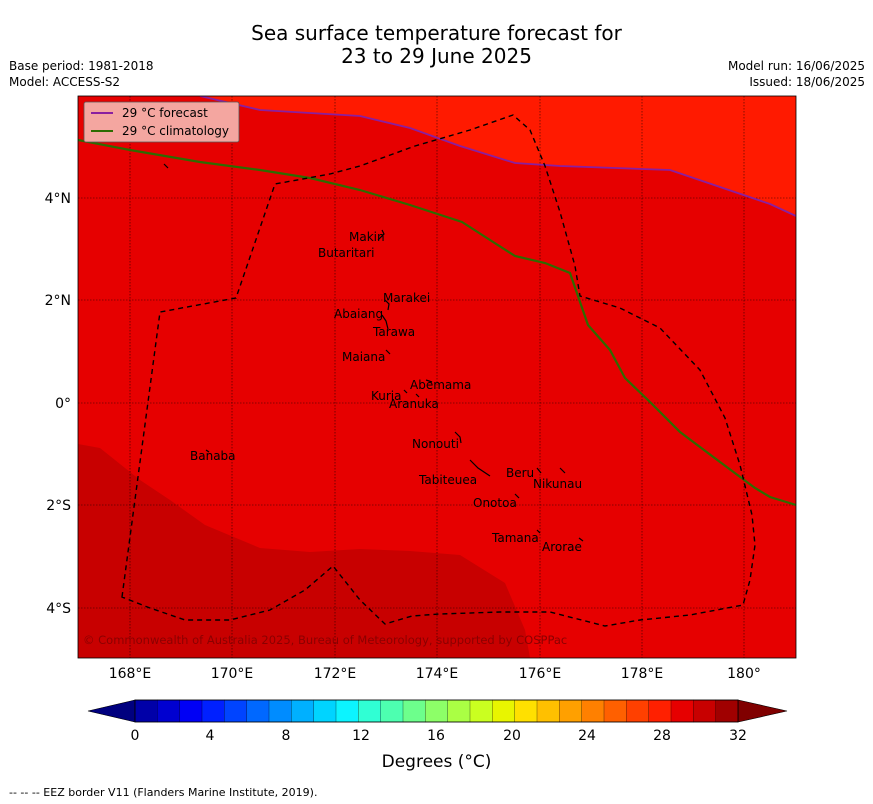 The image size is (873, 804). I want to click on place-label-butaritari: Butaritari, so click(346, 253).